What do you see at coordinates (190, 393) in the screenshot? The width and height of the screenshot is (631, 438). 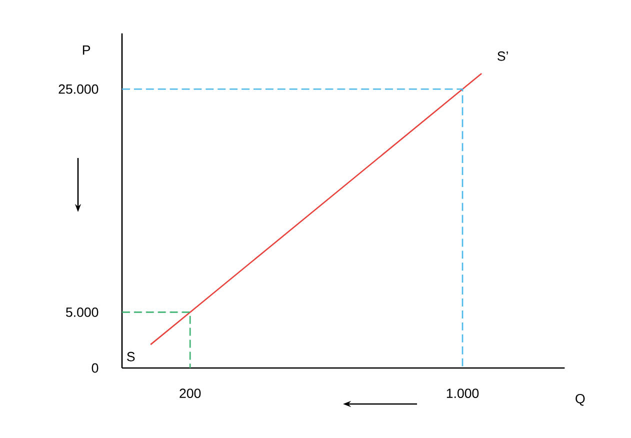 I see `x-tick-label: 200` at bounding box center [190, 393].